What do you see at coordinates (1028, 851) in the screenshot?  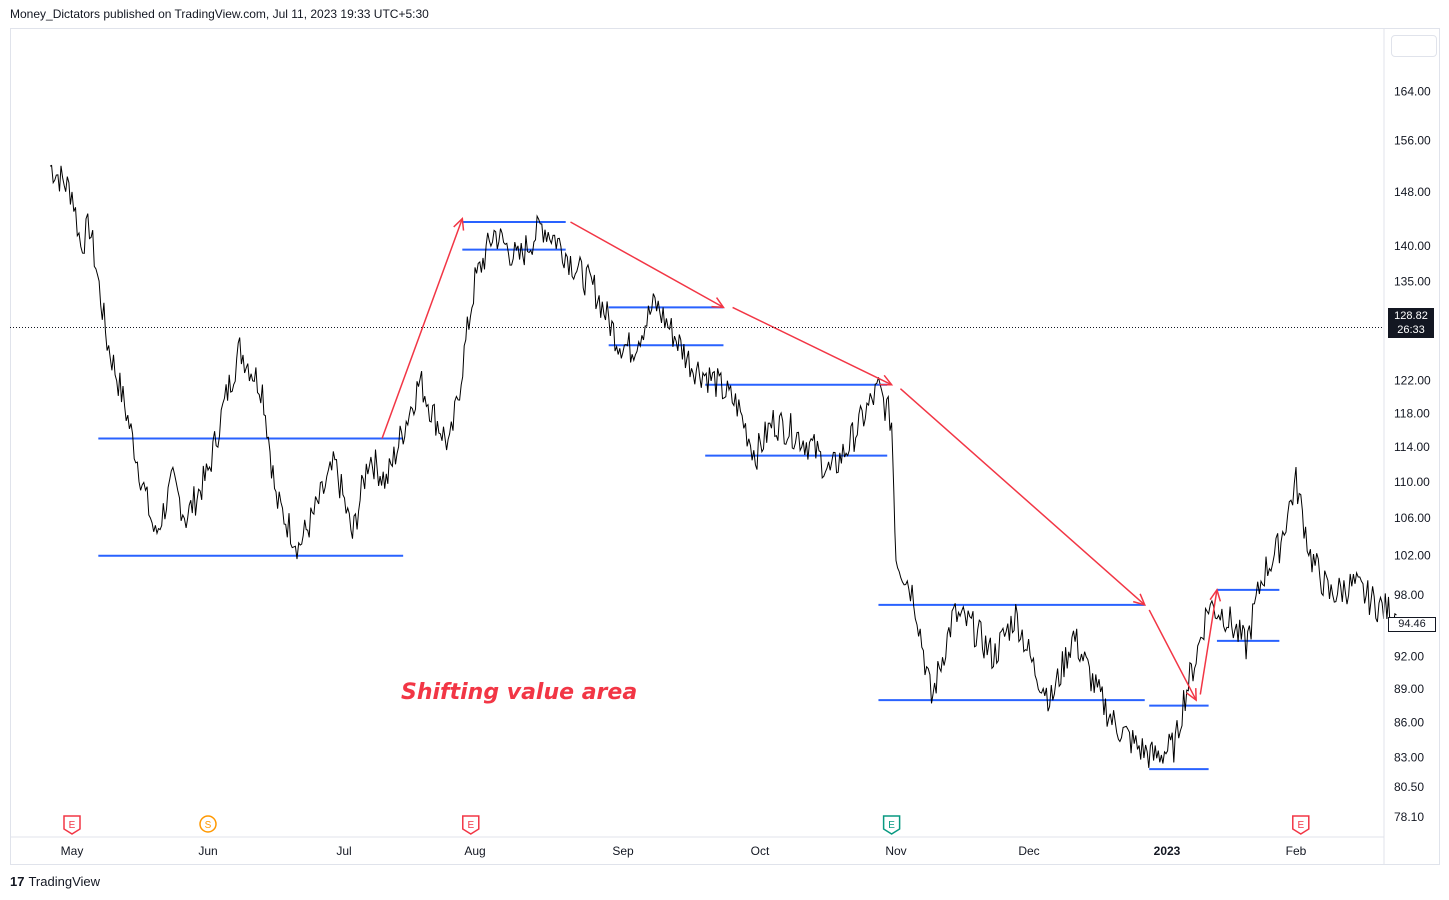 I see `x-tick-label: Dec` at bounding box center [1028, 851].